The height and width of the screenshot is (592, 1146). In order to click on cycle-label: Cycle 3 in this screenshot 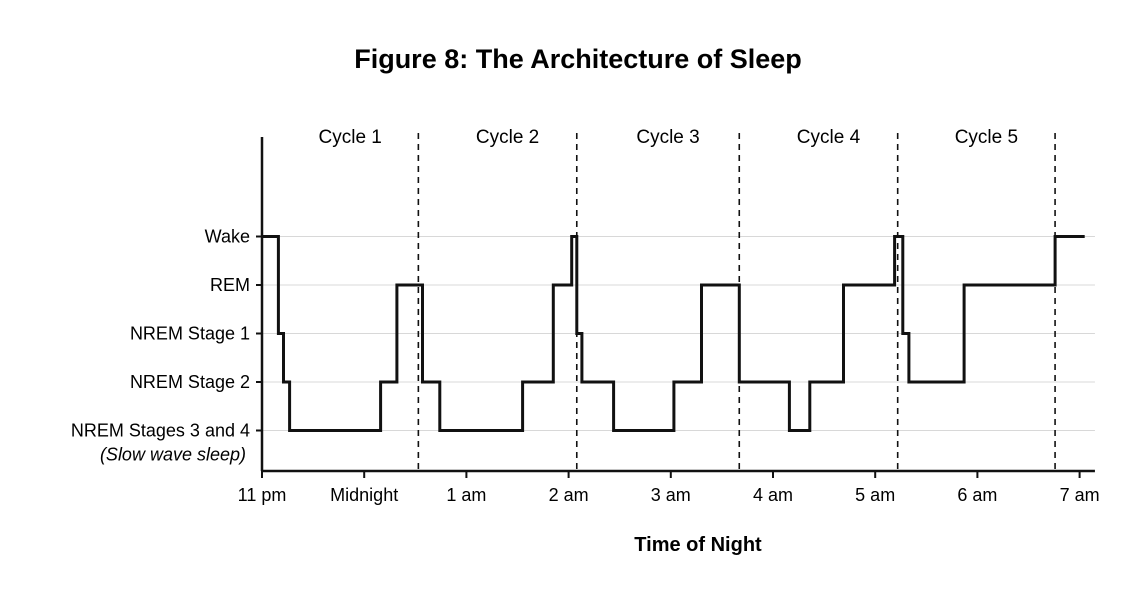, I will do `click(667, 137)`.